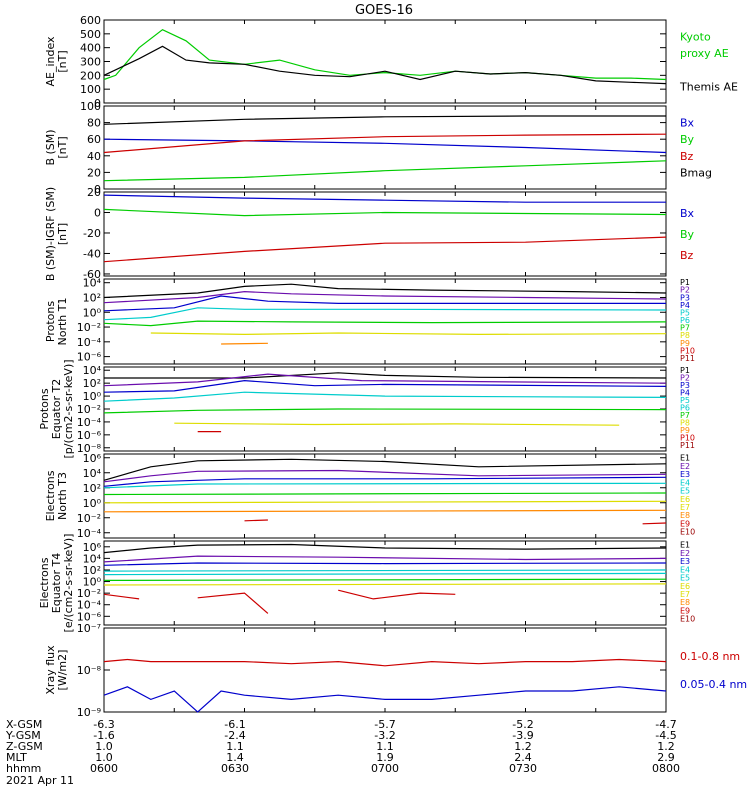  What do you see at coordinates (385, 662) in the screenshot?
I see `series-0-1-0-8-nm` at bounding box center [385, 662].